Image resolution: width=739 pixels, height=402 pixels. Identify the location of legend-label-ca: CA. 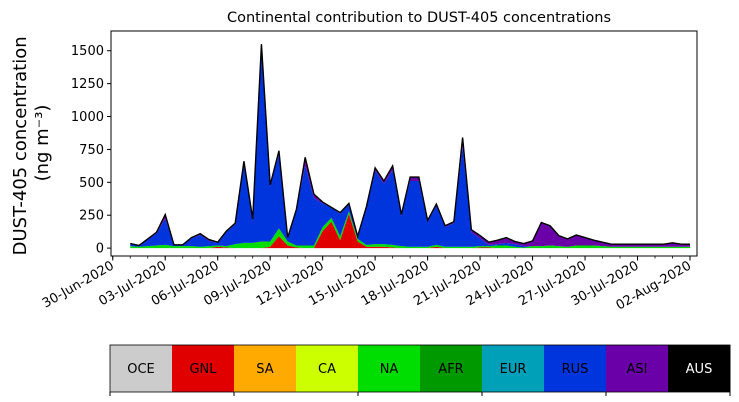
(327, 369).